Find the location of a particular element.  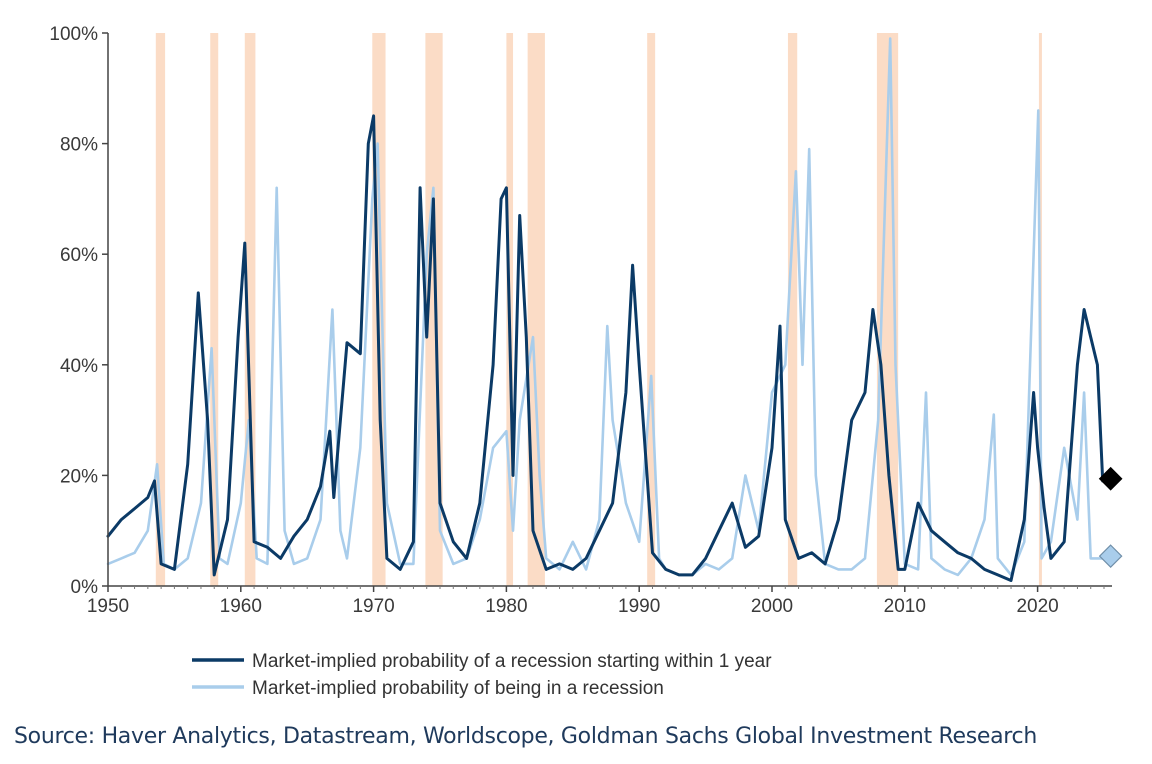

y-tick-label: 100% is located at coordinates (73, 34).